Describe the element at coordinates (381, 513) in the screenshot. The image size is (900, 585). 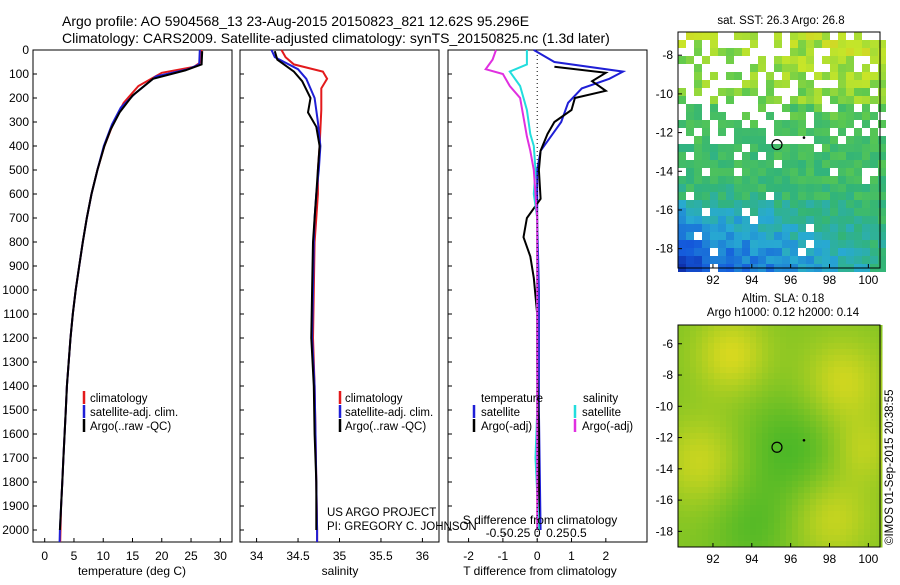
I see `project-label: US ARGO PROJECT` at that location.